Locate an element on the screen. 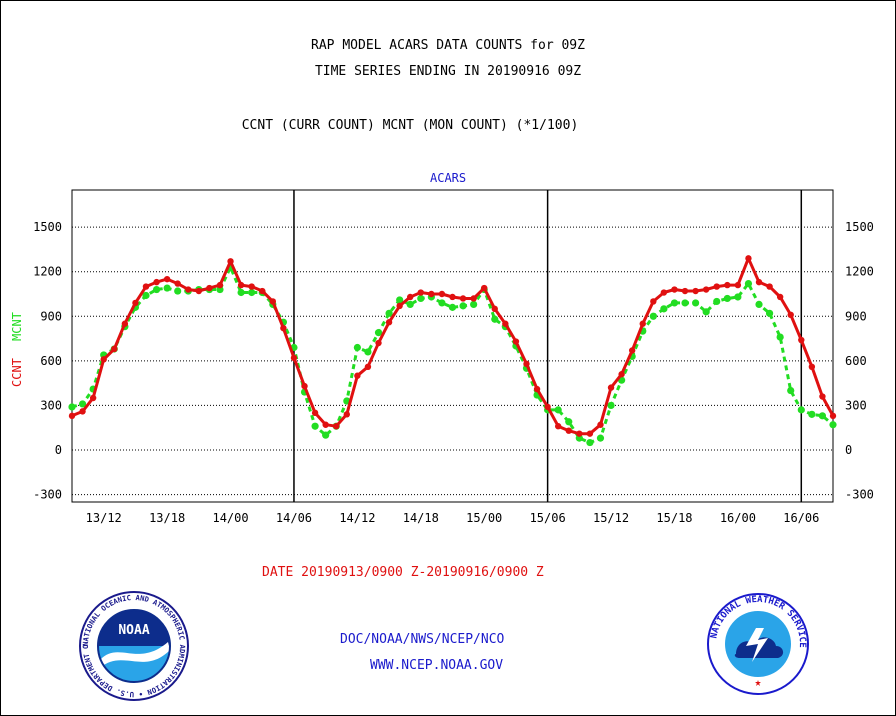 Image resolution: width=896 pixels, height=716 pixels. x-tick-label: 14/18 is located at coordinates (421, 518).